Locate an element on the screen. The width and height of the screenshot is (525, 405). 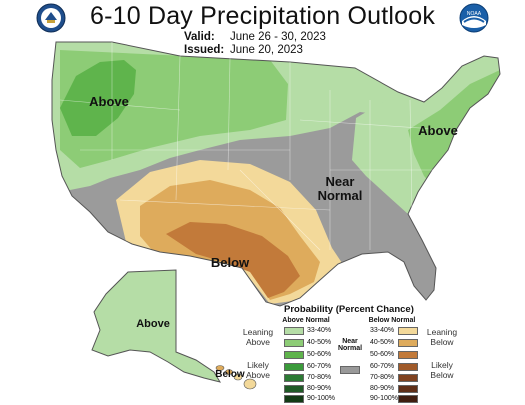
issued-date: June 20, 2023 is located at coordinates (266, 50).